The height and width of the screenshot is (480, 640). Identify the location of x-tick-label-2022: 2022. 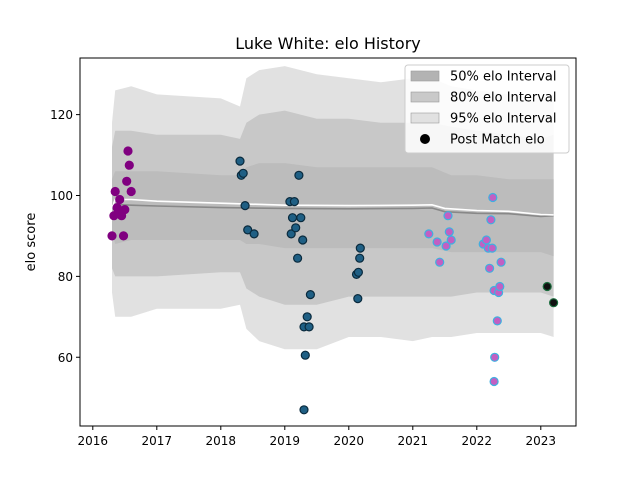
(477, 441).